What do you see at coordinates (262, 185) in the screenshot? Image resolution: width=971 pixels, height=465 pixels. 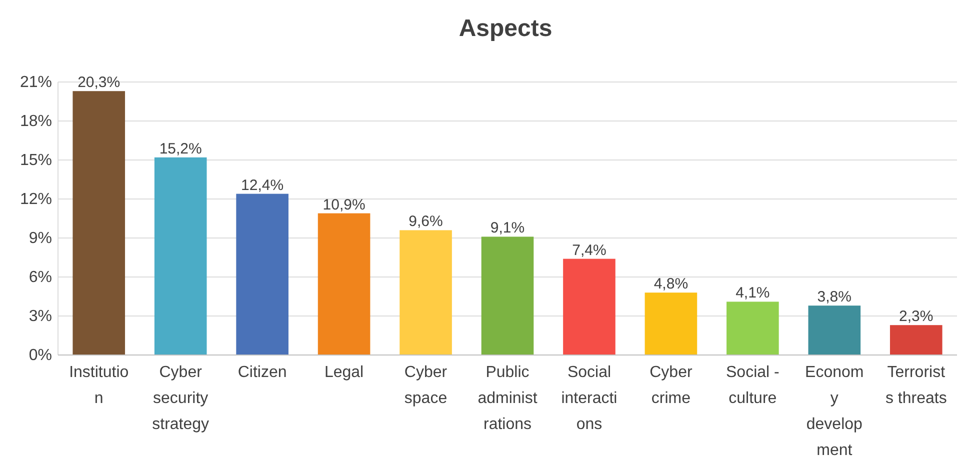 I see `data-label: 12,4%` at bounding box center [262, 185].